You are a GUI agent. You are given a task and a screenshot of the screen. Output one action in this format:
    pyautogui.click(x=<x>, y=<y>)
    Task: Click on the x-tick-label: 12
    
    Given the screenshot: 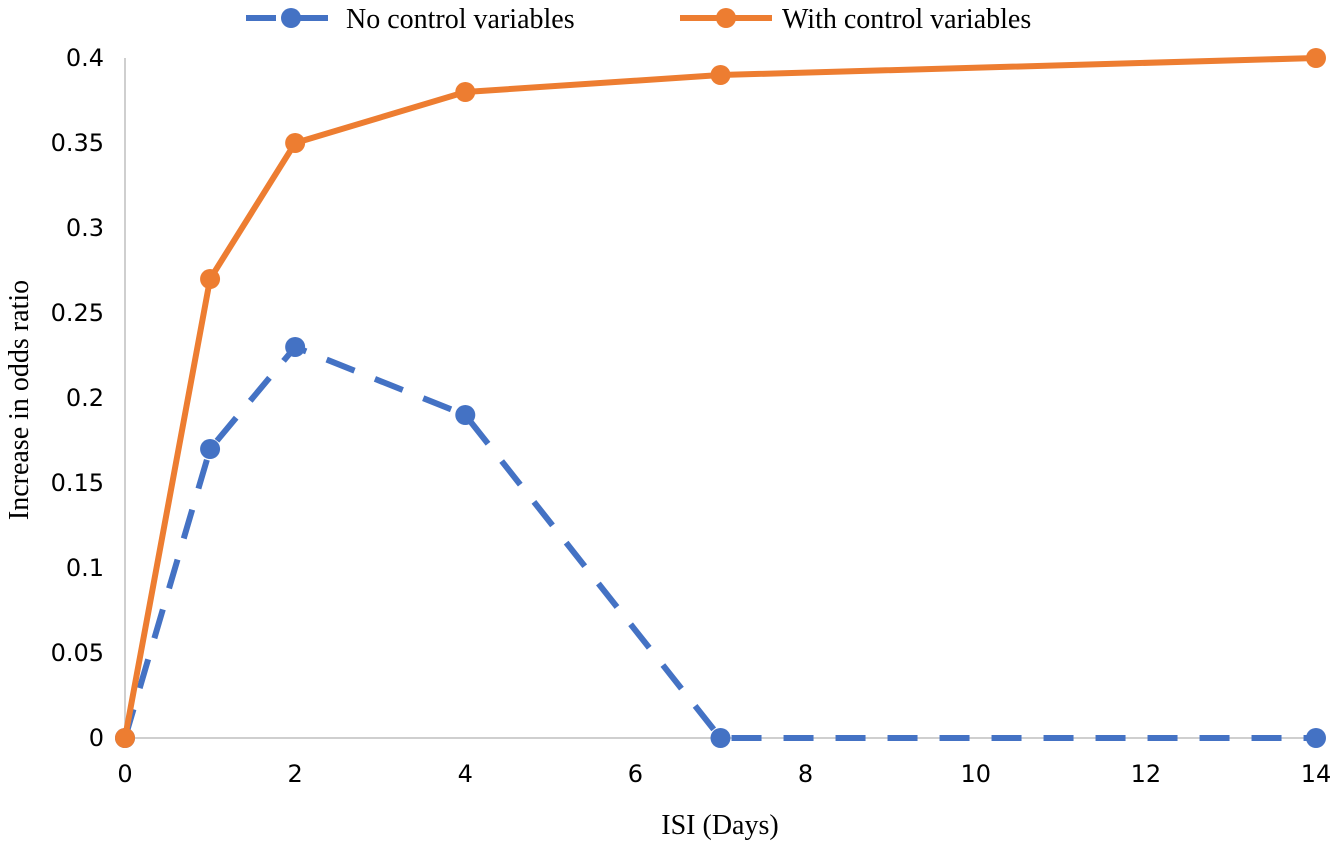 What is the action you would take?
    pyautogui.click(x=1146, y=774)
    